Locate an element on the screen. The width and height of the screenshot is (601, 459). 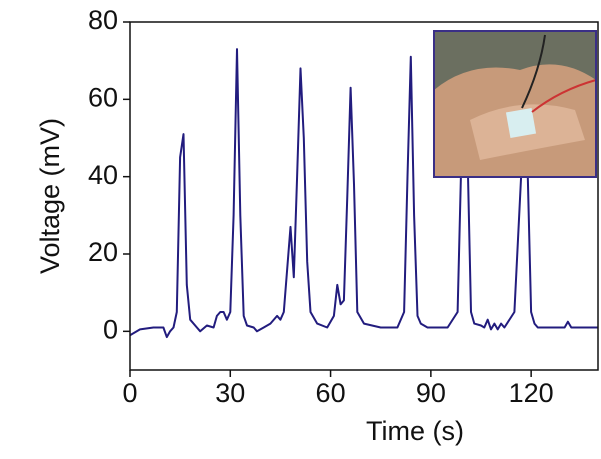
inset-wire-red is located at coordinates (564, 96).